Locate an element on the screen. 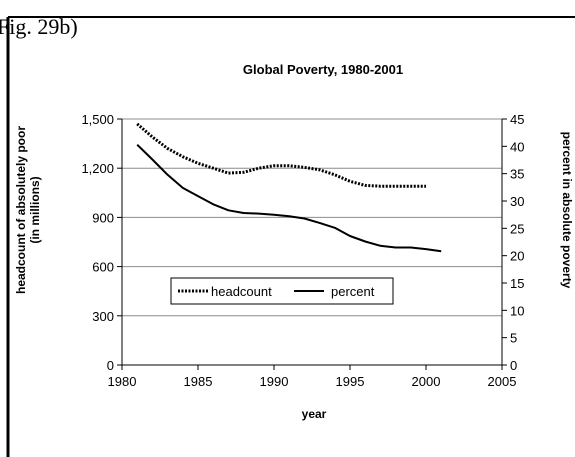 This screenshot has width=575, height=457. y-tick-right-label: 35 is located at coordinates (517, 174).